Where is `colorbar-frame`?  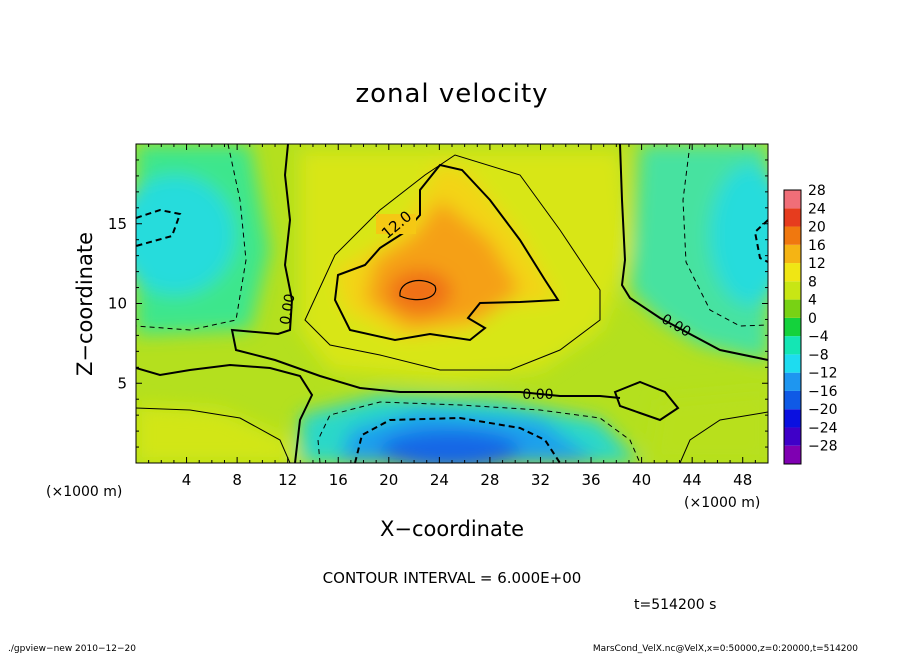
colorbar-frame is located at coordinates (792, 327).